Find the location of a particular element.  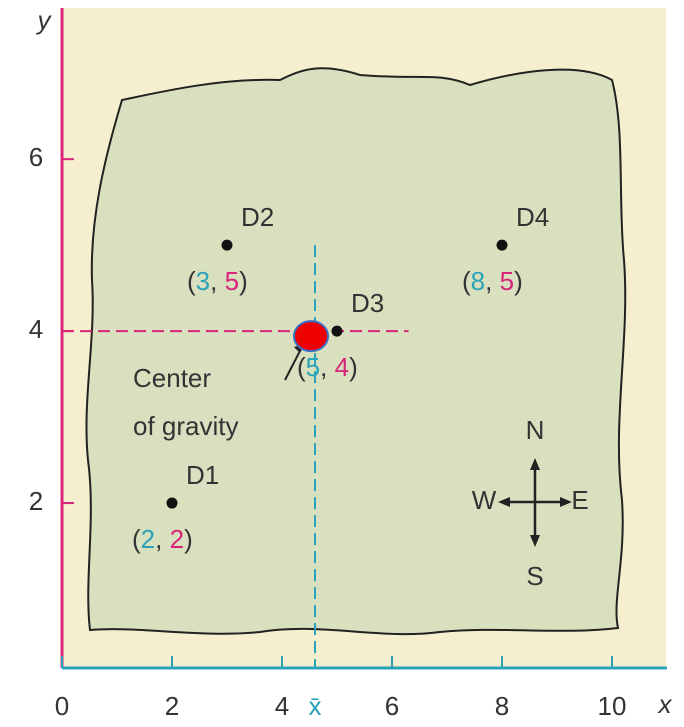

point-label: D1 is located at coordinates (202, 475).